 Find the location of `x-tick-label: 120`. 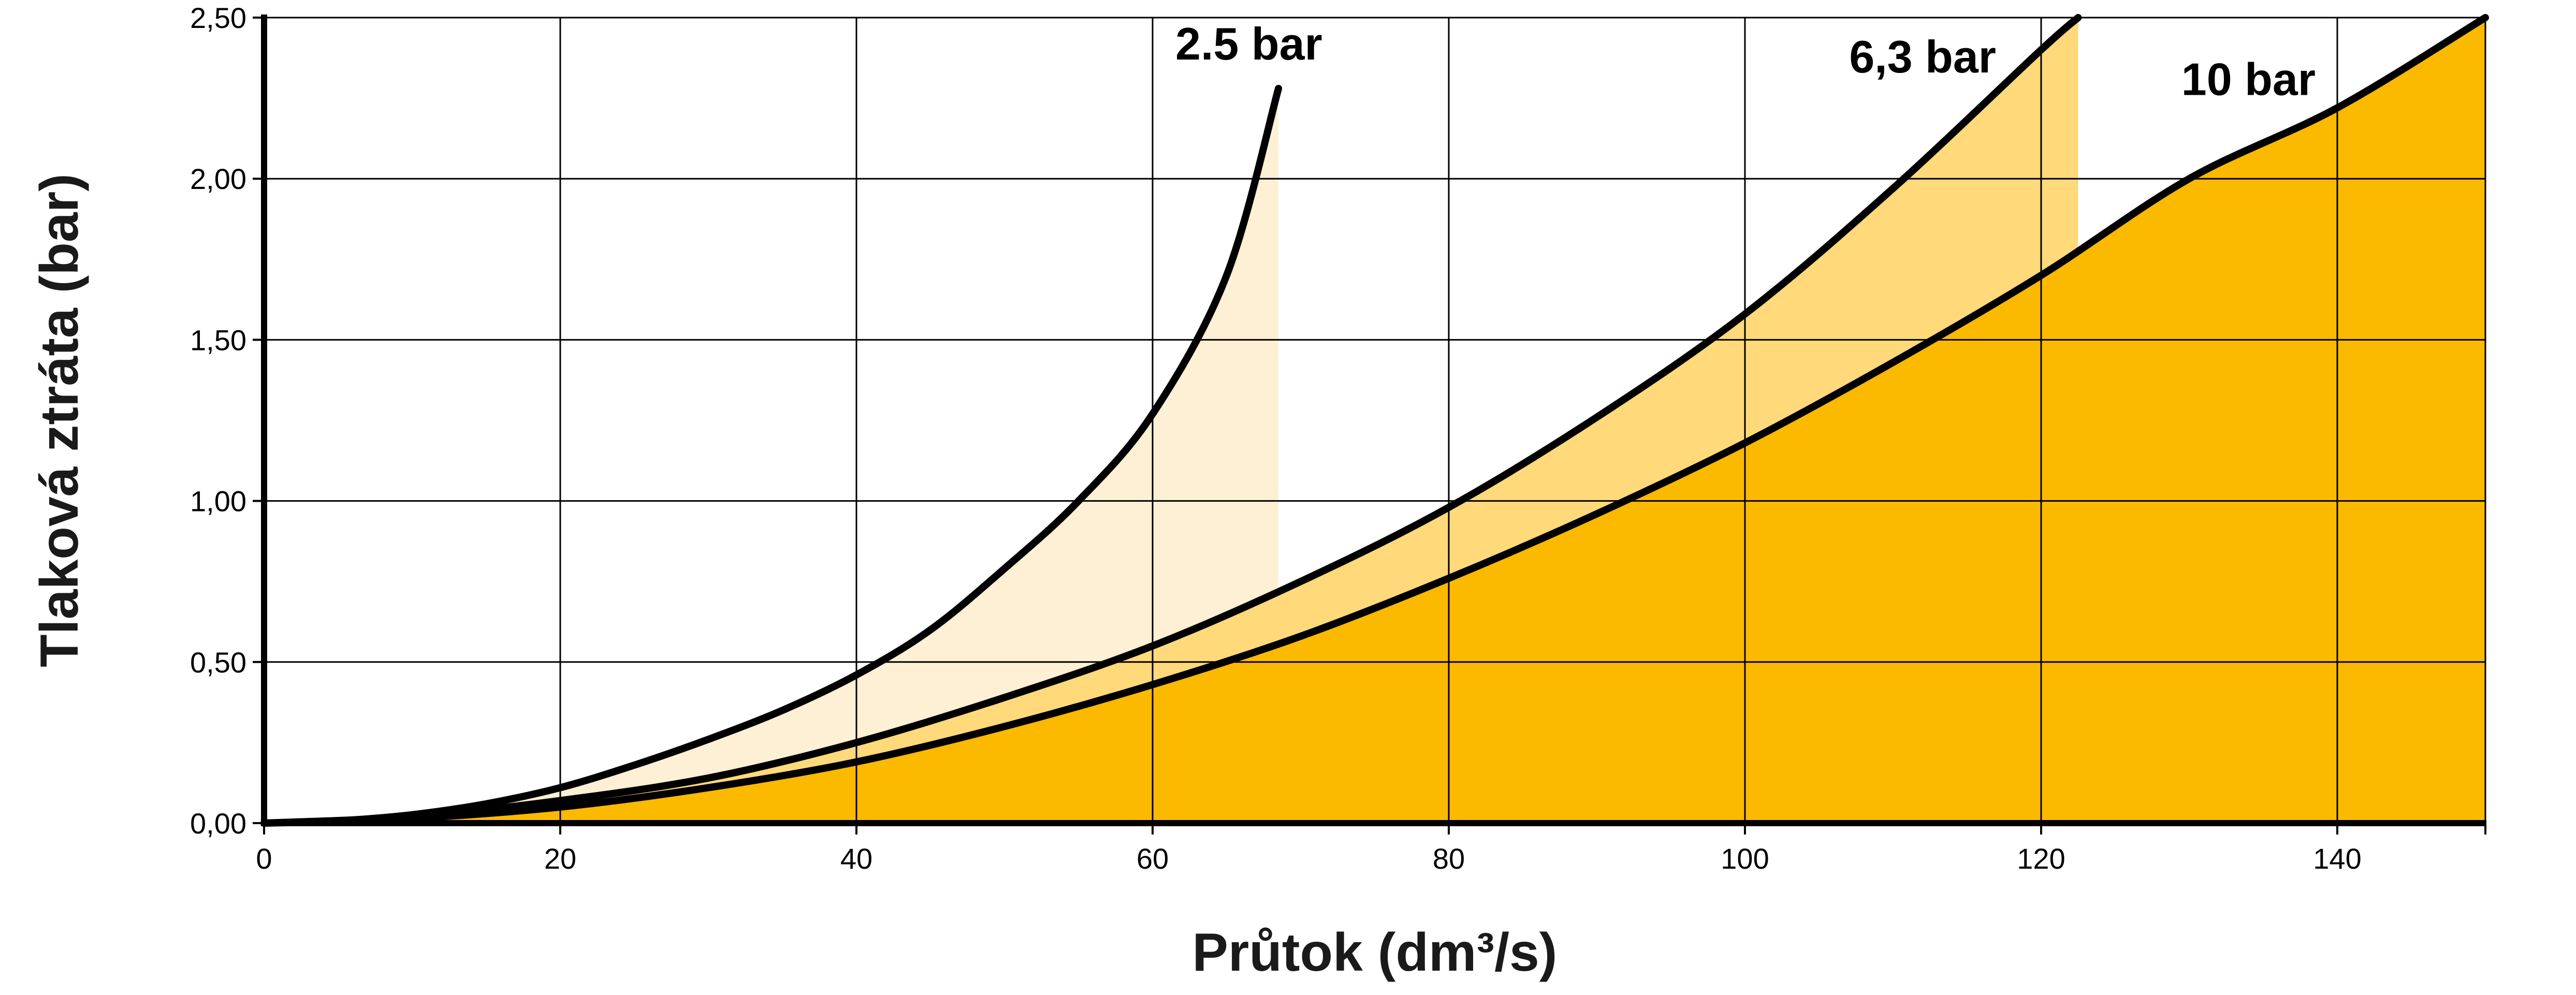

x-tick-label: 120 is located at coordinates (2041, 858).